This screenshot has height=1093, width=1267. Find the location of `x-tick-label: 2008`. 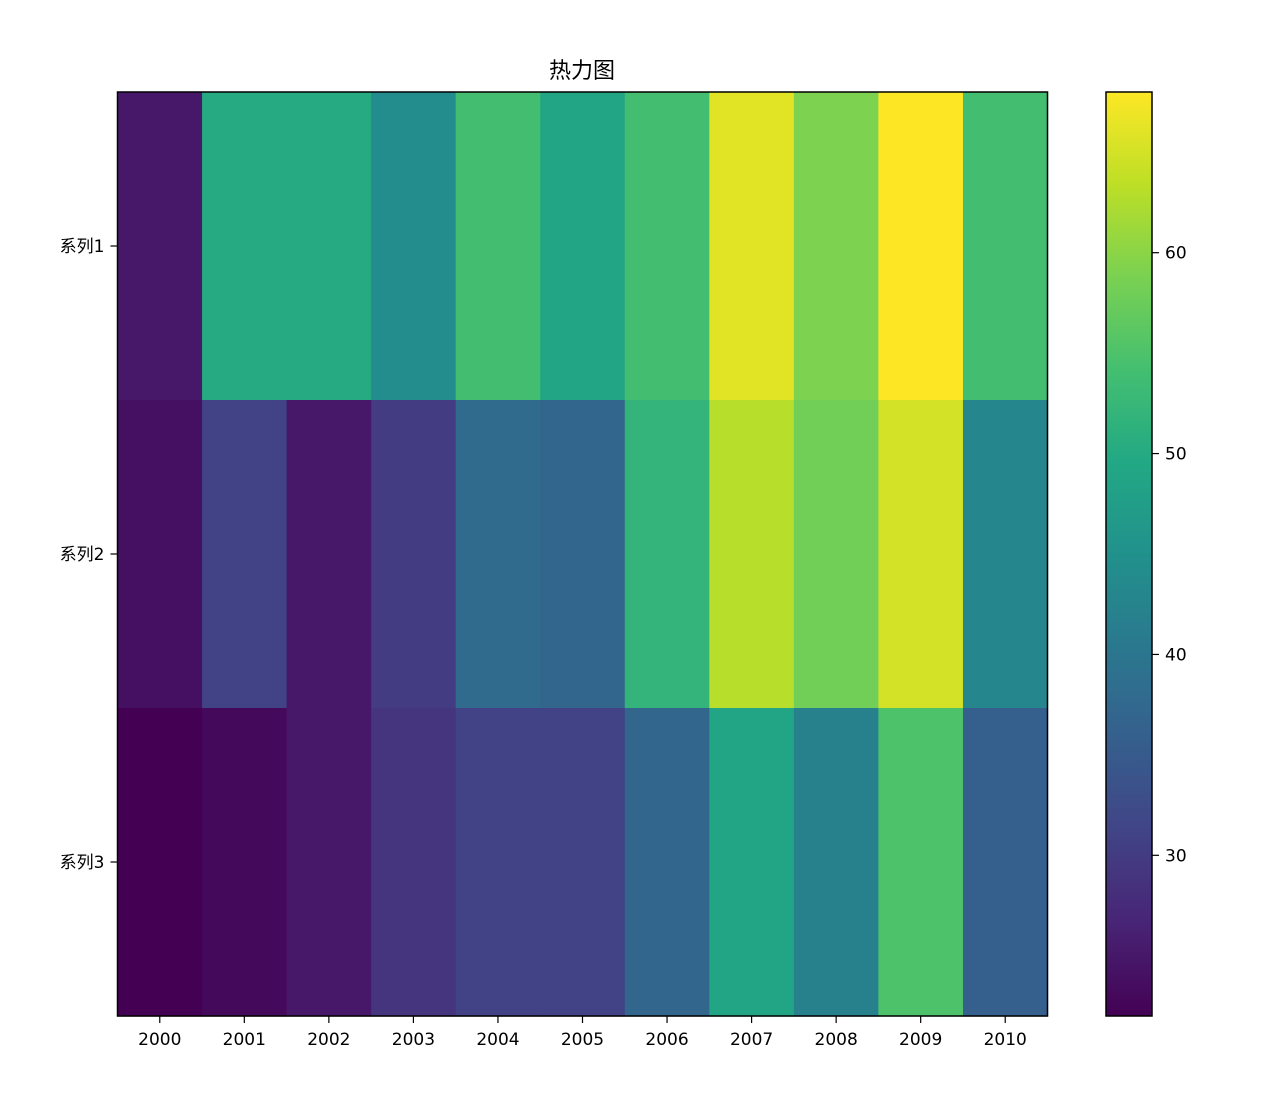

x-tick-label: 2008 is located at coordinates (836, 1040).